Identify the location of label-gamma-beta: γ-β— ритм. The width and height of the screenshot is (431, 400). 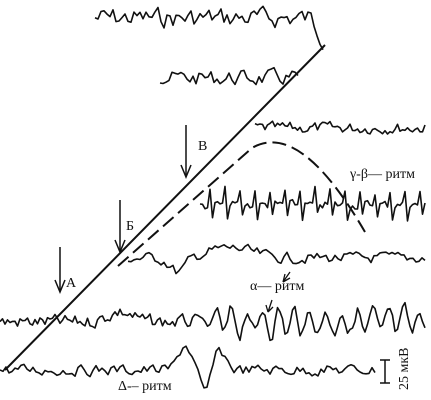
(382, 174).